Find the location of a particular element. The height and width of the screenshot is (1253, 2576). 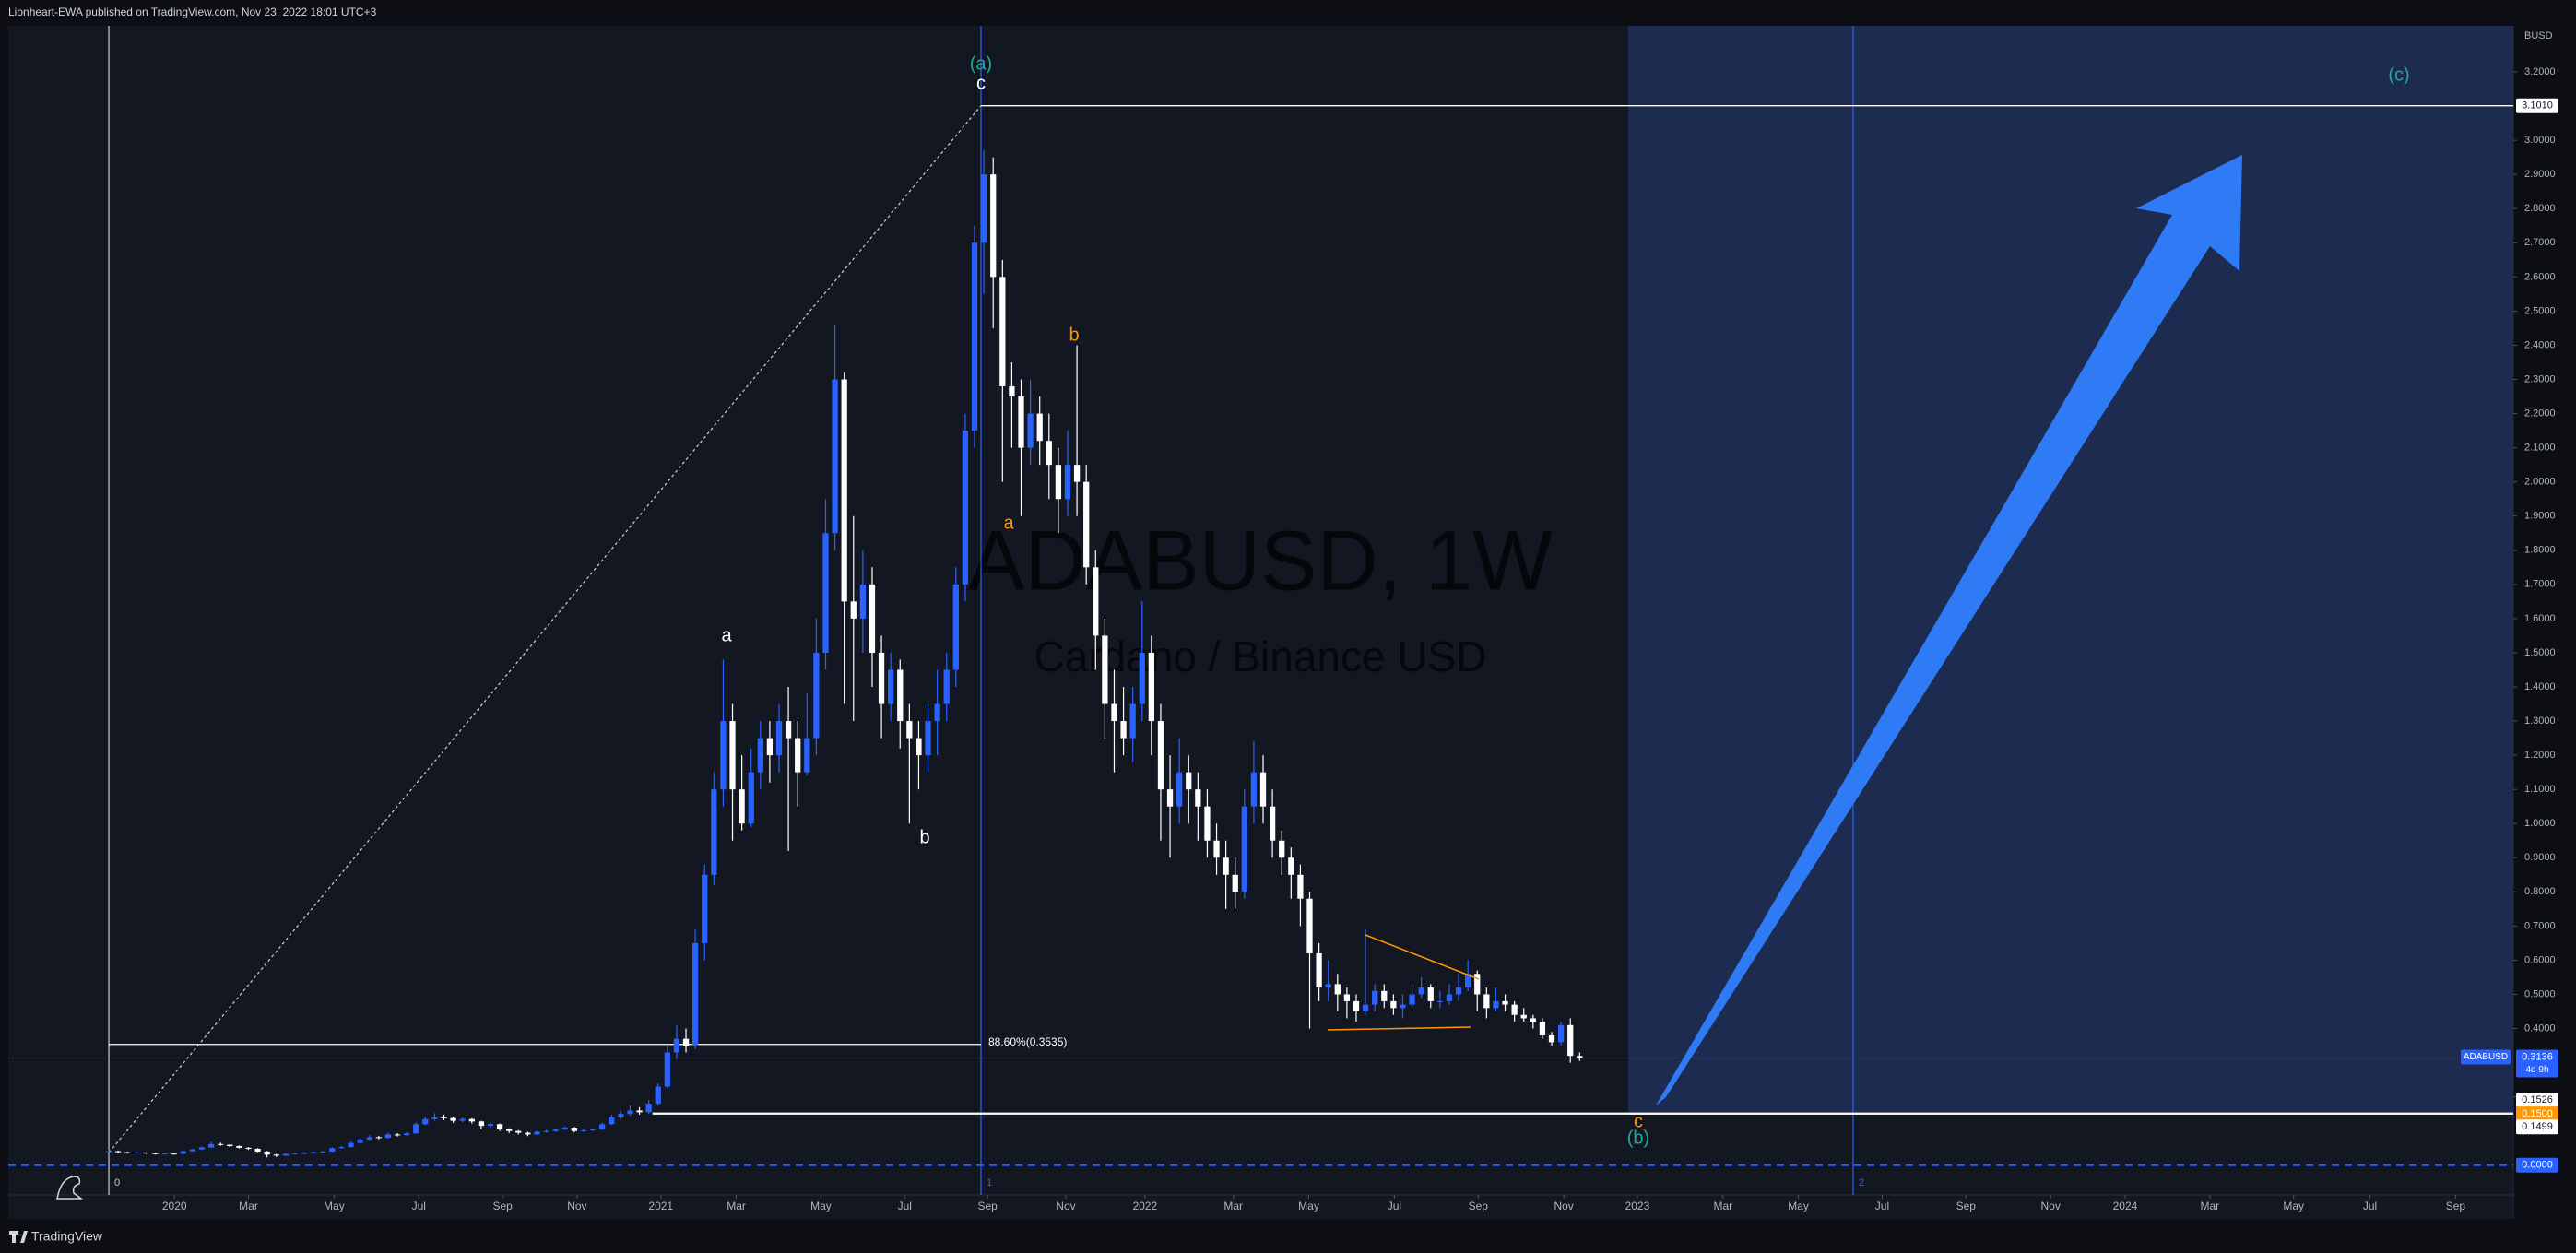

y-tick-label: 2.8000 is located at coordinates (2540, 208).